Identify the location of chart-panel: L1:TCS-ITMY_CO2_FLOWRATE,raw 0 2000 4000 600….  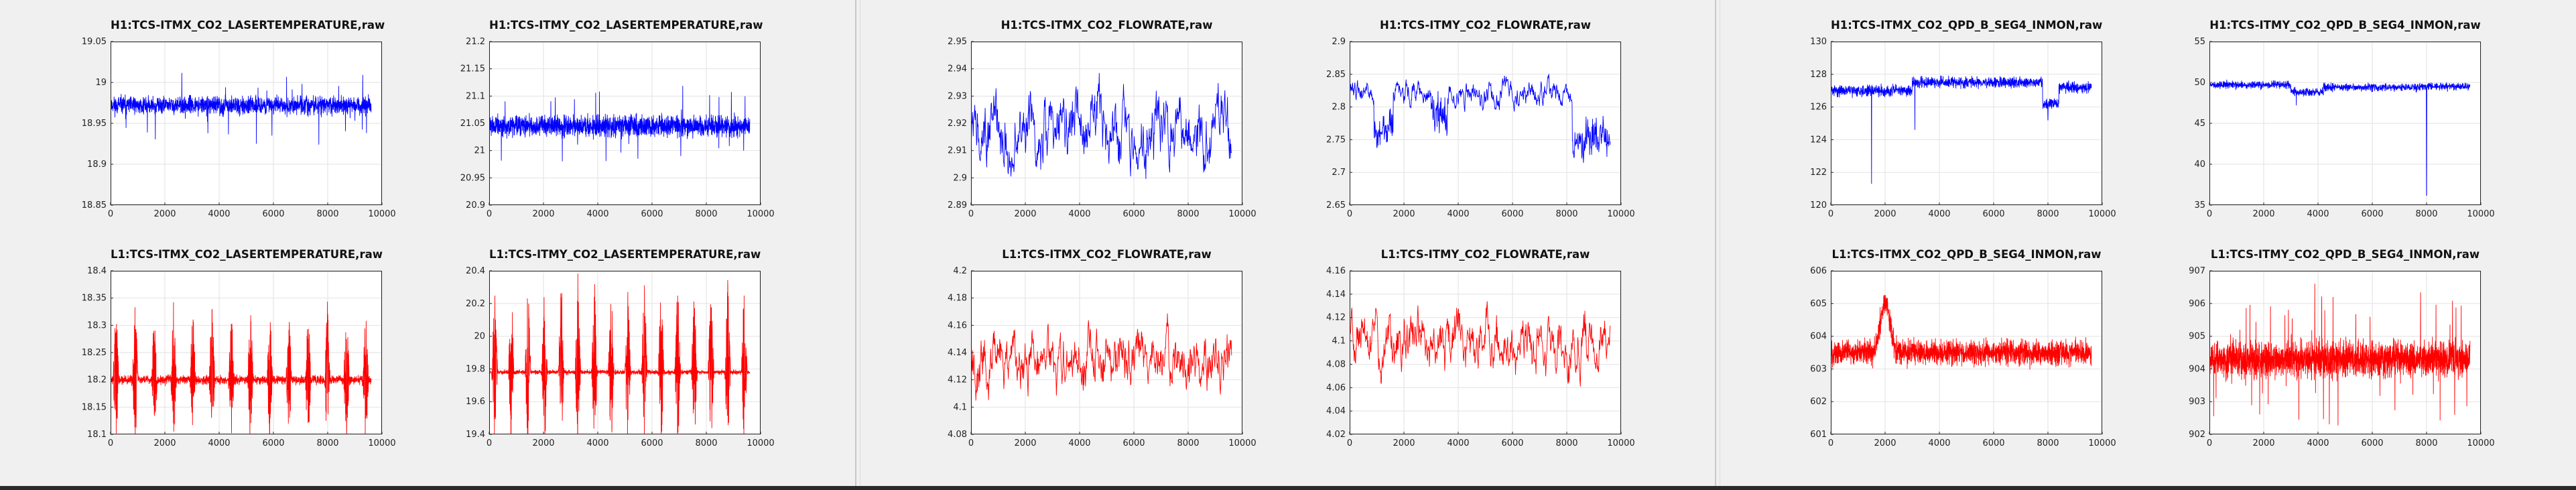
(1480, 348).